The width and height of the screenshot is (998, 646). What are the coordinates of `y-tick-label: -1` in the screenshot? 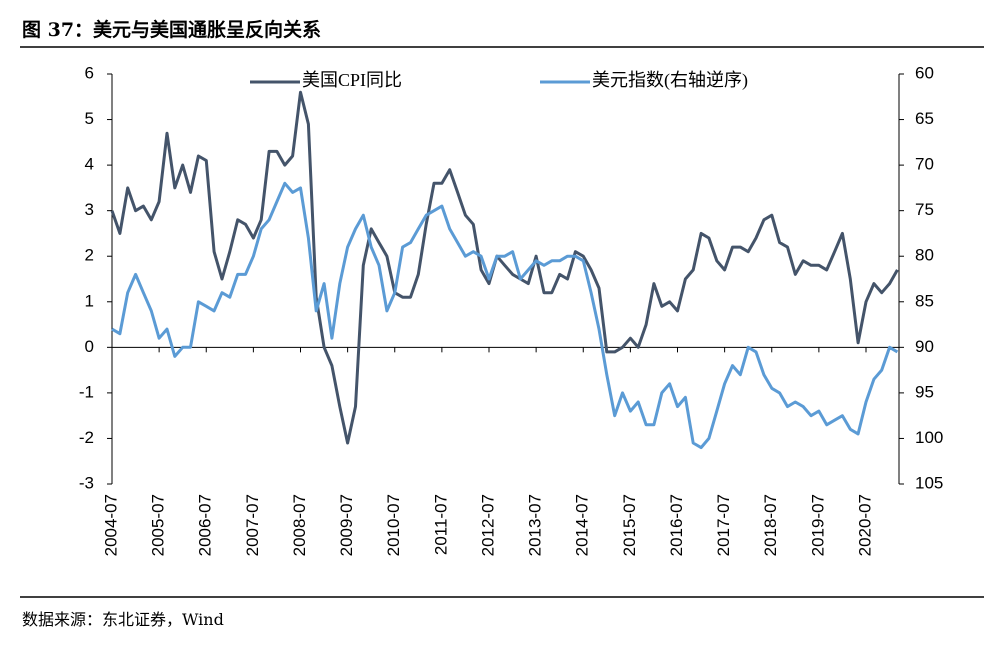 It's located at (86, 391).